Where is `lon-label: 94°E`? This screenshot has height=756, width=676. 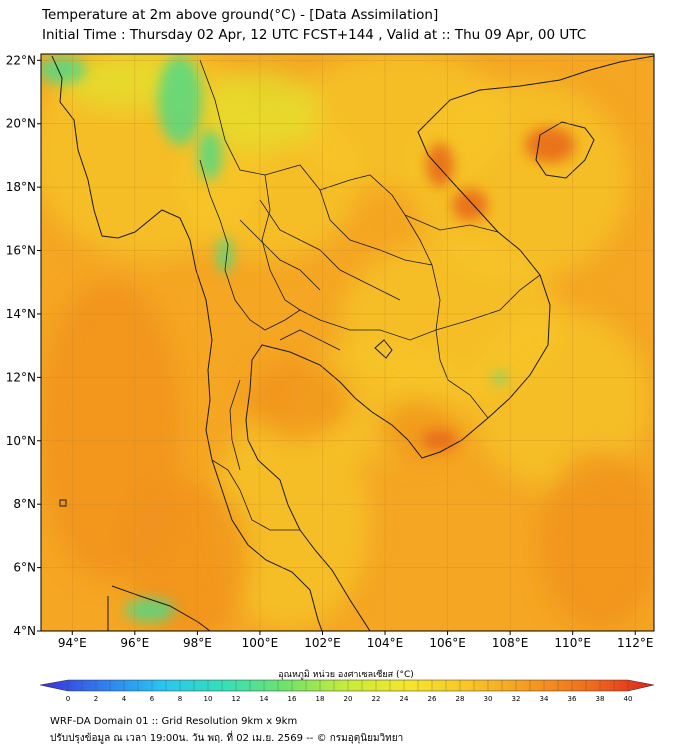 lon-label: 94°E is located at coordinates (72, 643).